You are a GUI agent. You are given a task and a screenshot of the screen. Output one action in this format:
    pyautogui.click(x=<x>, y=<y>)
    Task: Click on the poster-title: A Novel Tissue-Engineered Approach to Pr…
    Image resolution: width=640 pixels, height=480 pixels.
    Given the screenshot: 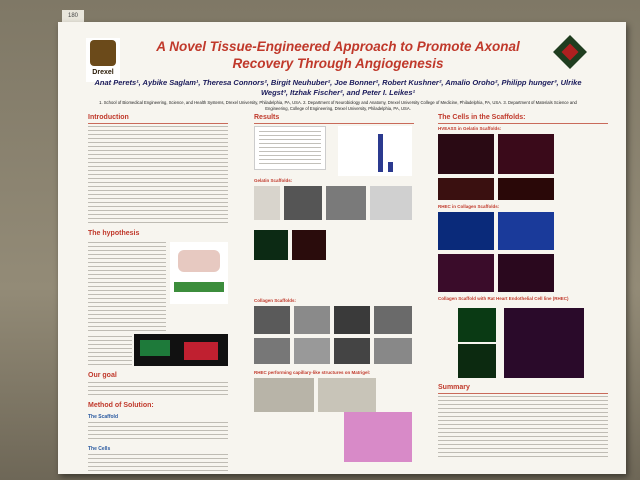 What is the action you would take?
    pyautogui.click(x=338, y=55)
    